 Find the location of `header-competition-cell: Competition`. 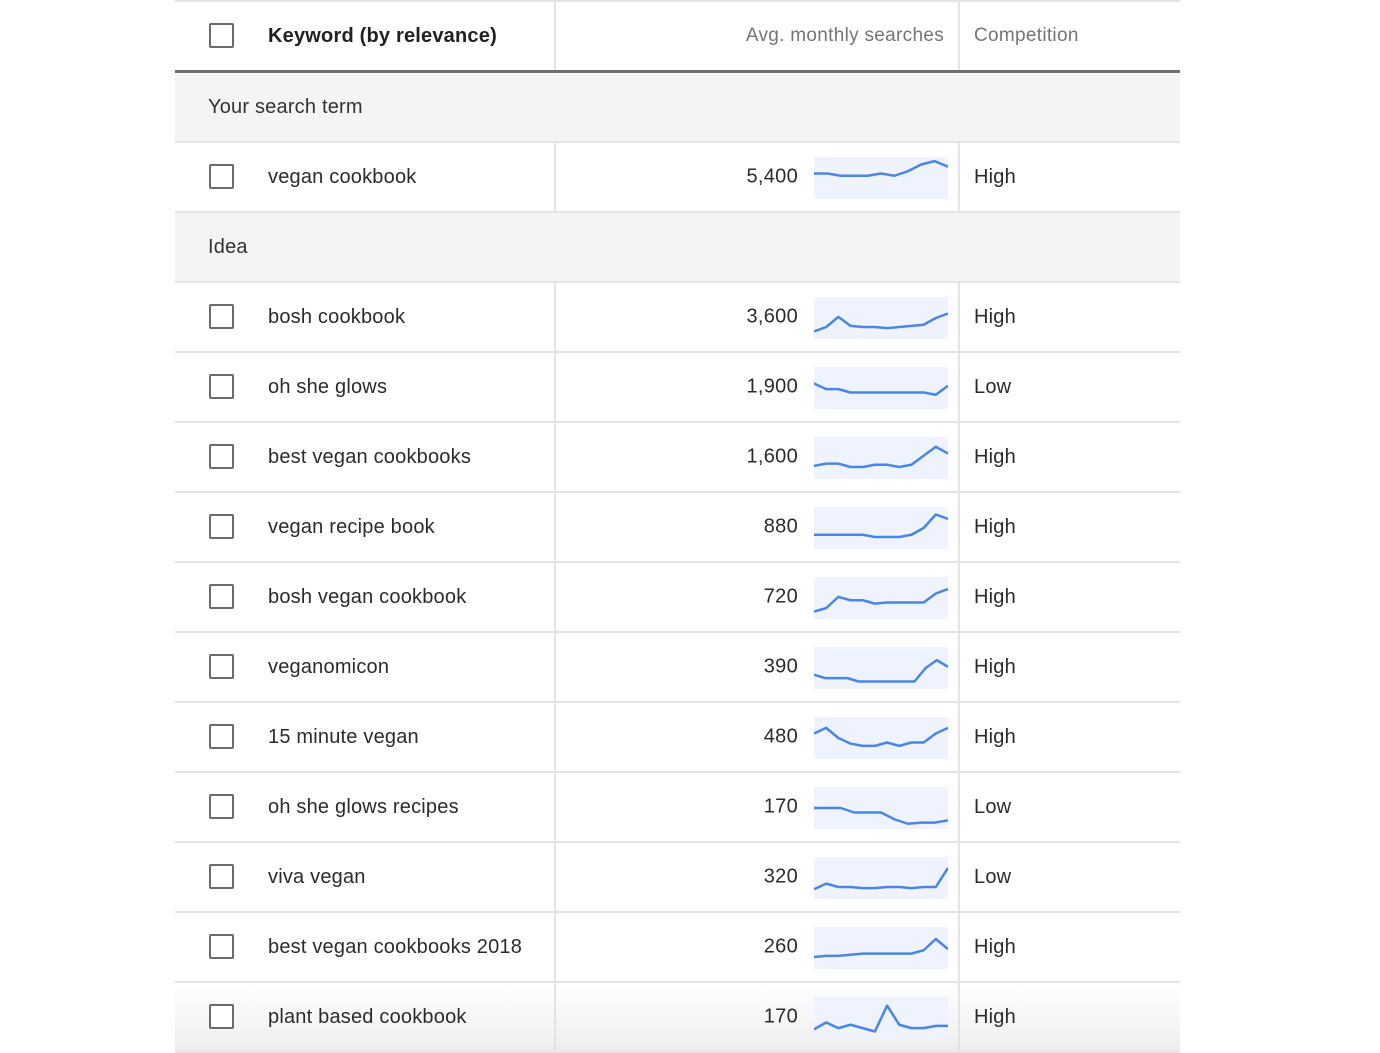

header-competition-cell: Competition is located at coordinates (1070, 36).